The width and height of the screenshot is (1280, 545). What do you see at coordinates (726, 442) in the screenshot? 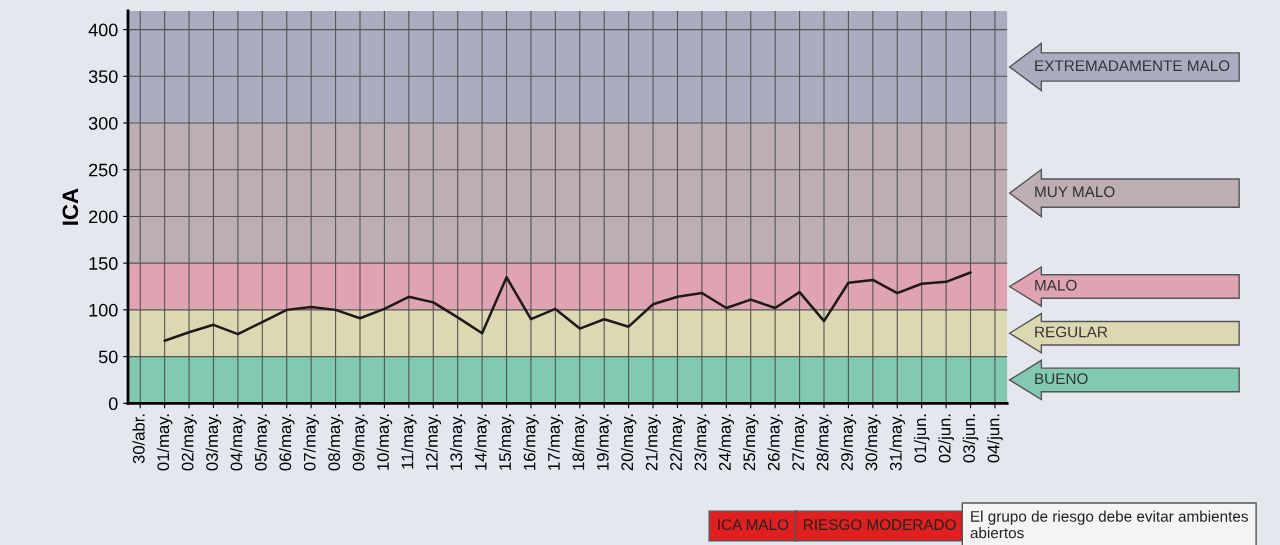
I see `x-tick-label: 24/may.` at bounding box center [726, 442].